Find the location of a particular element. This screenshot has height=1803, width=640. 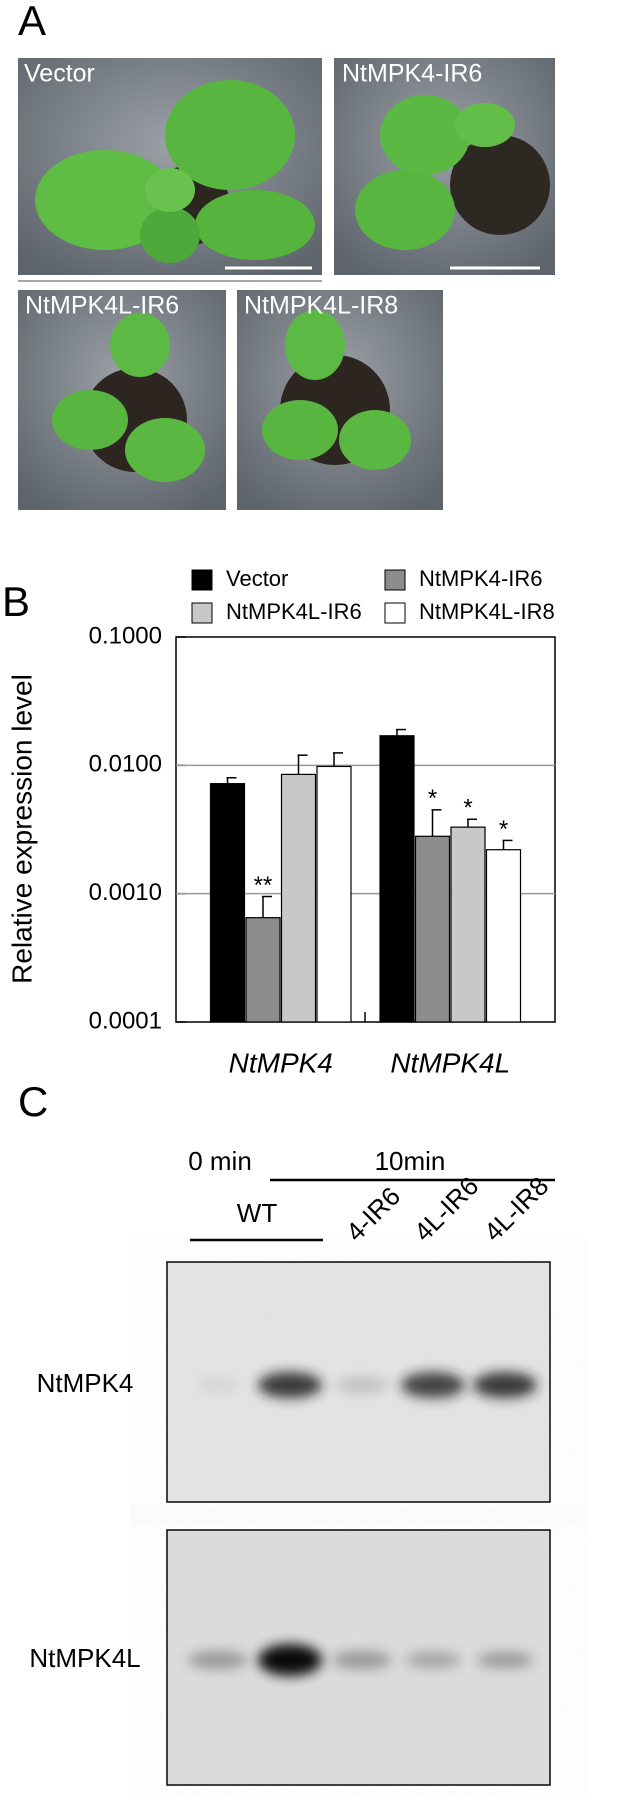

photo: Vector is located at coordinates (170, 166).